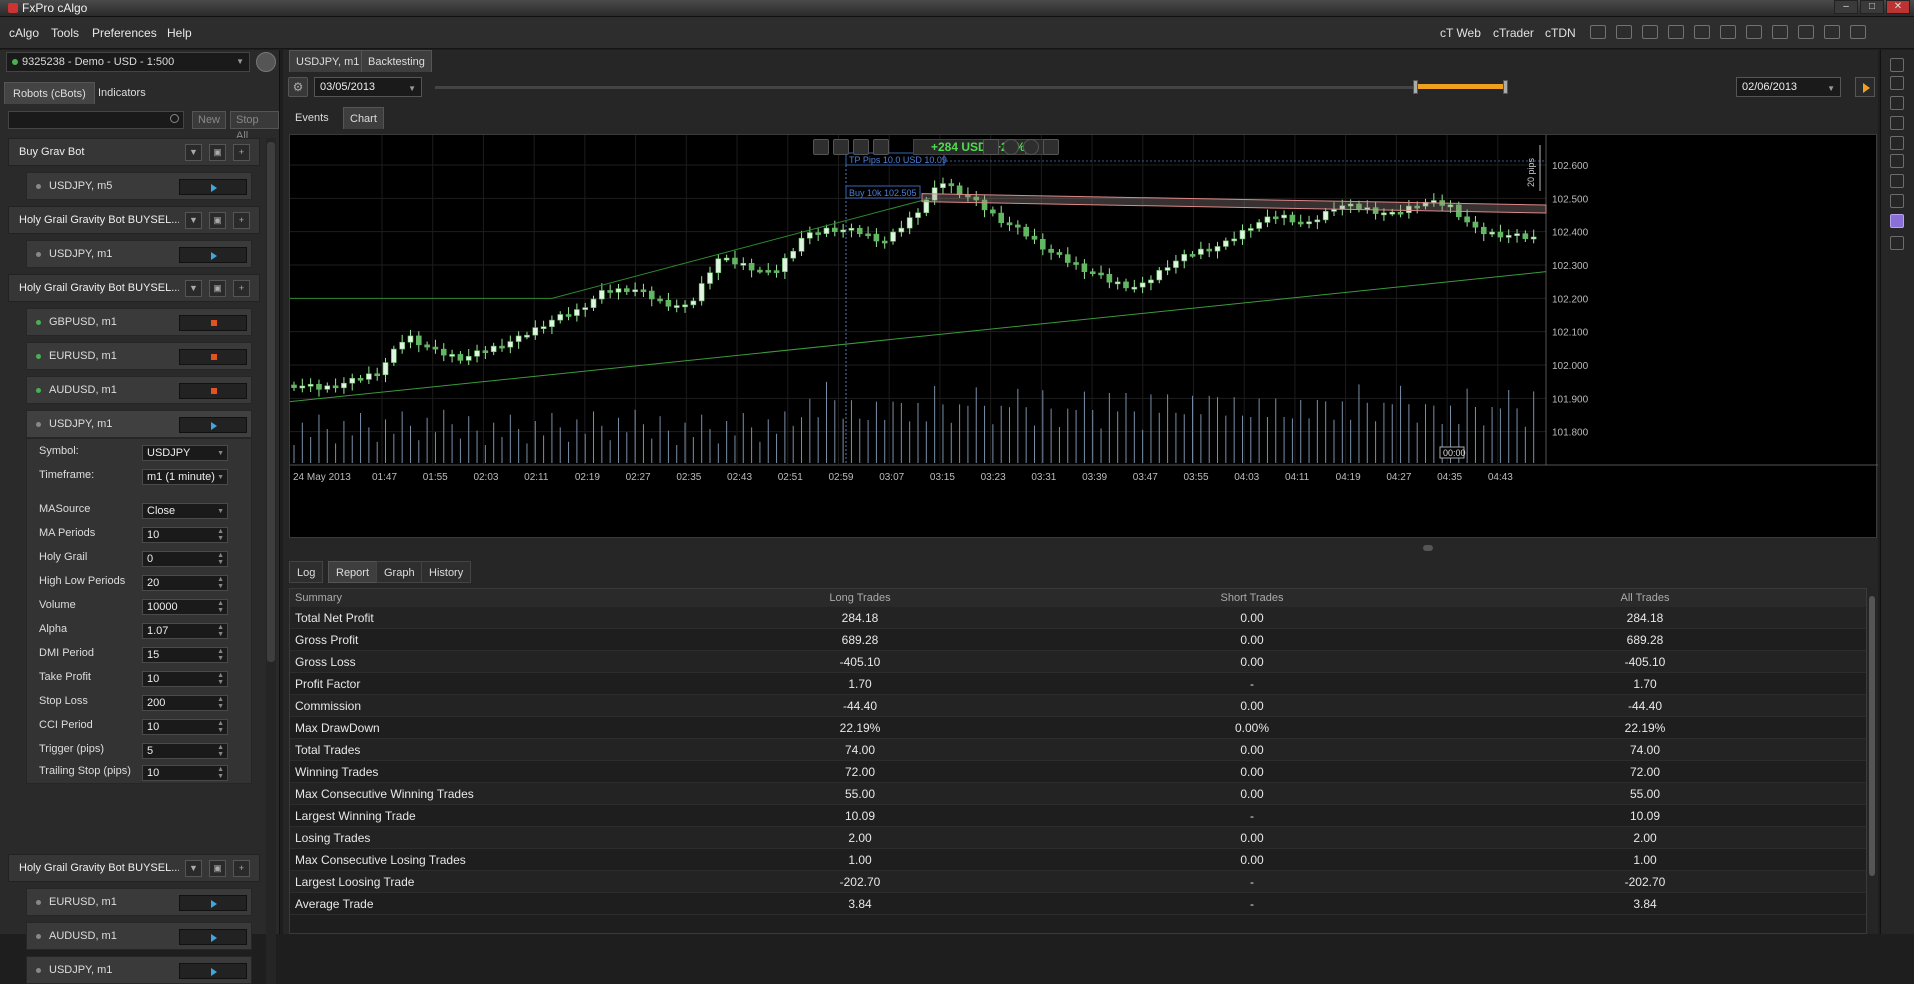 The height and width of the screenshot is (984, 1914). I want to click on range-track, so click(970, 87).